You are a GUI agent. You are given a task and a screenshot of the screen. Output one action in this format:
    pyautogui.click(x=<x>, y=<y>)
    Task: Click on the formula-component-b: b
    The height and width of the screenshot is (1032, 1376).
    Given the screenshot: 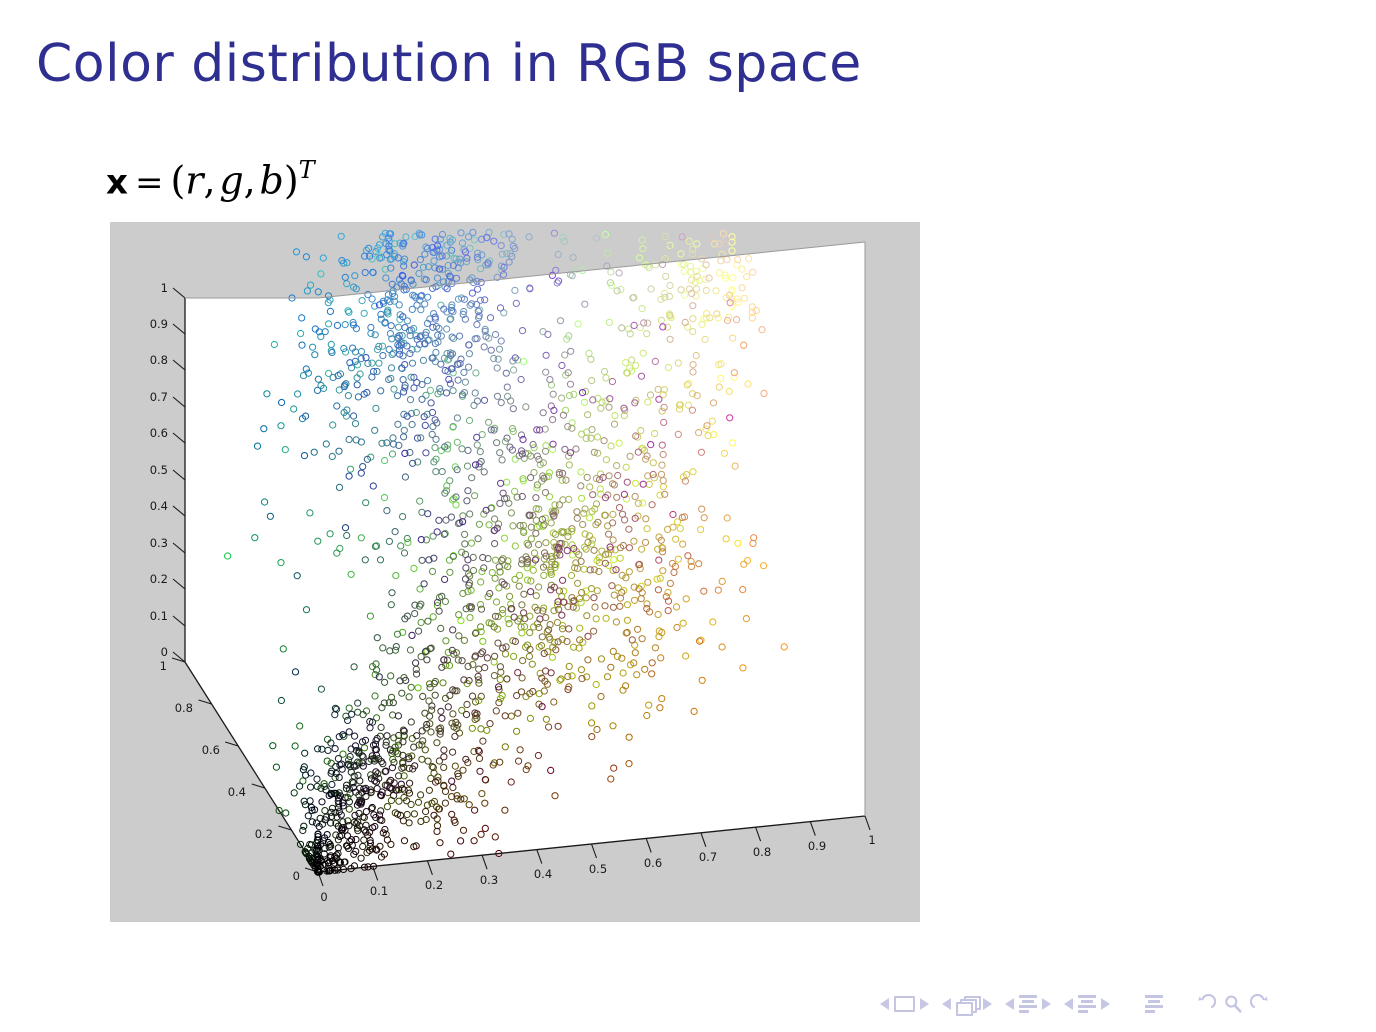 What is the action you would take?
    pyautogui.click(x=271, y=180)
    